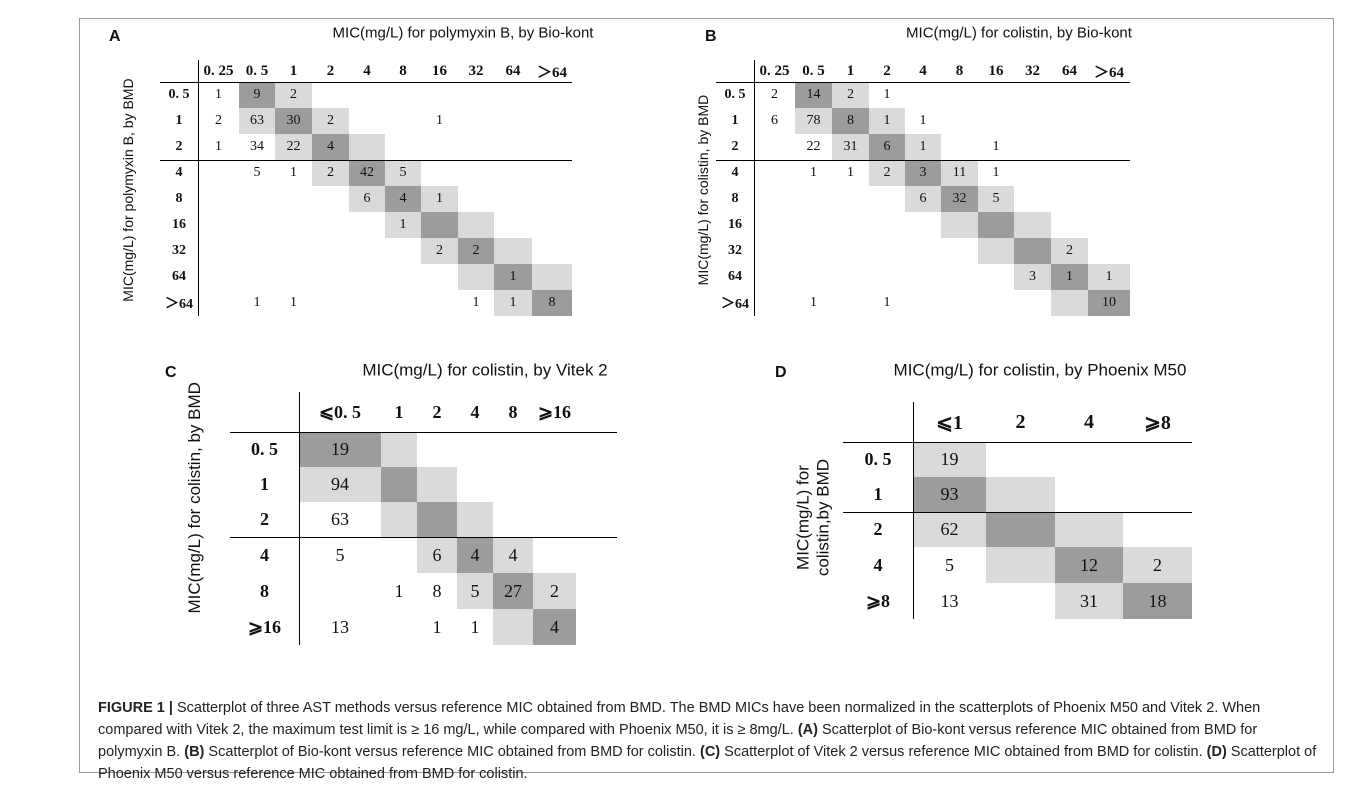 The image size is (1357, 791). What do you see at coordinates (367, 173) in the screenshot?
I see `matrix-cell: 42` at bounding box center [367, 173].